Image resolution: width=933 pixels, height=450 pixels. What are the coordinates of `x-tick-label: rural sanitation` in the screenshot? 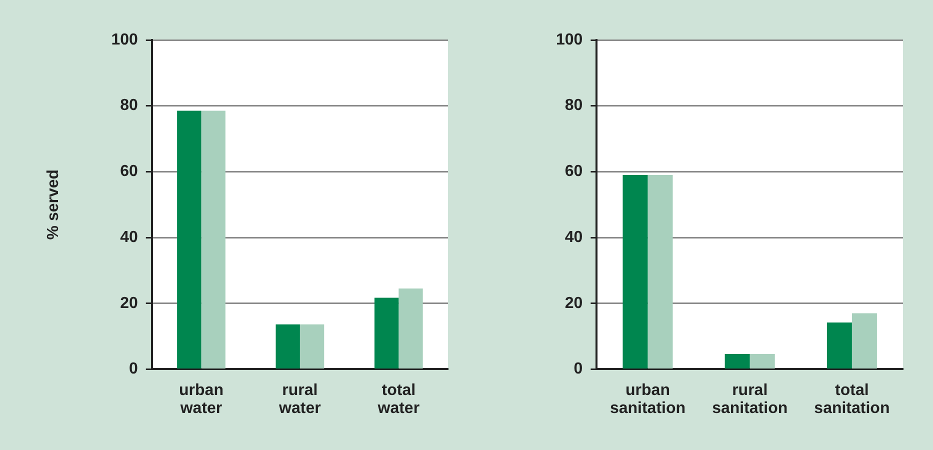 It's located at (750, 400).